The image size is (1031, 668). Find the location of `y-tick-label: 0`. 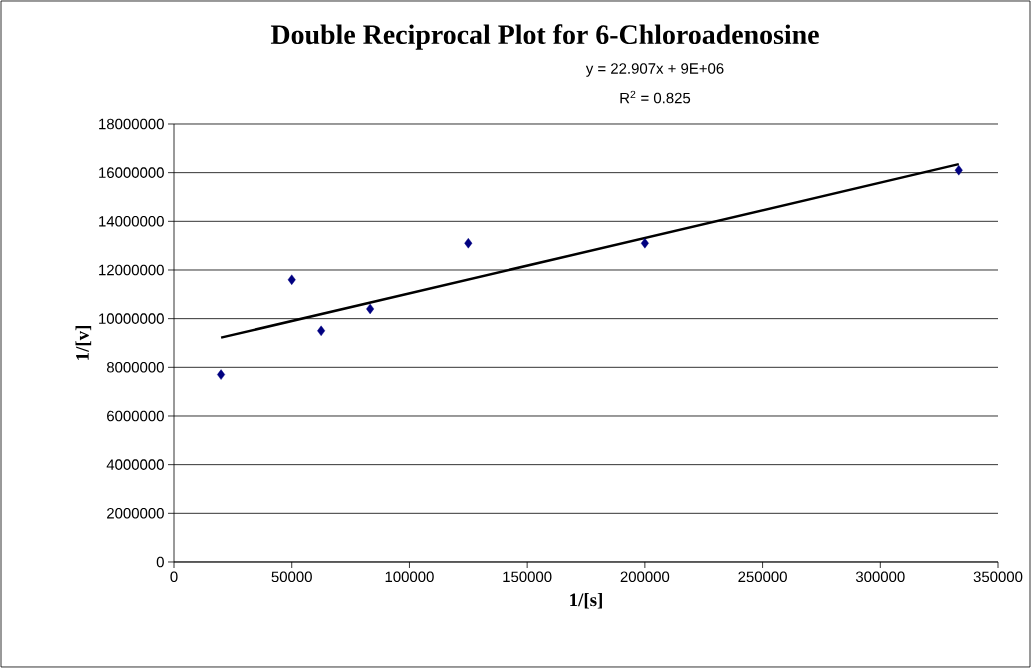

y-tick-label: 0 is located at coordinates (160, 562).